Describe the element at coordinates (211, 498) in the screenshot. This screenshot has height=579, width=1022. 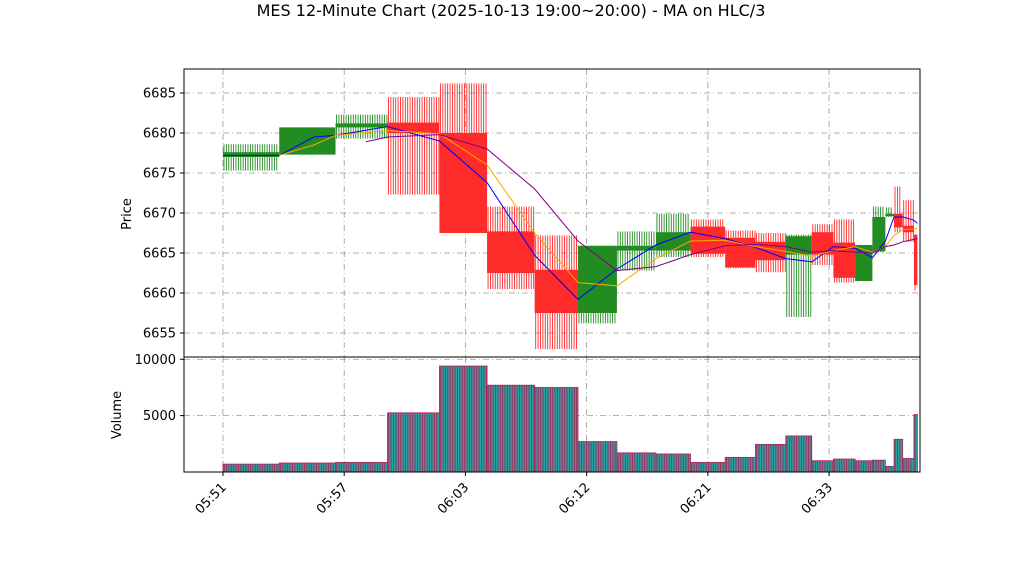
I see `x-tick-label: 05:51` at that location.